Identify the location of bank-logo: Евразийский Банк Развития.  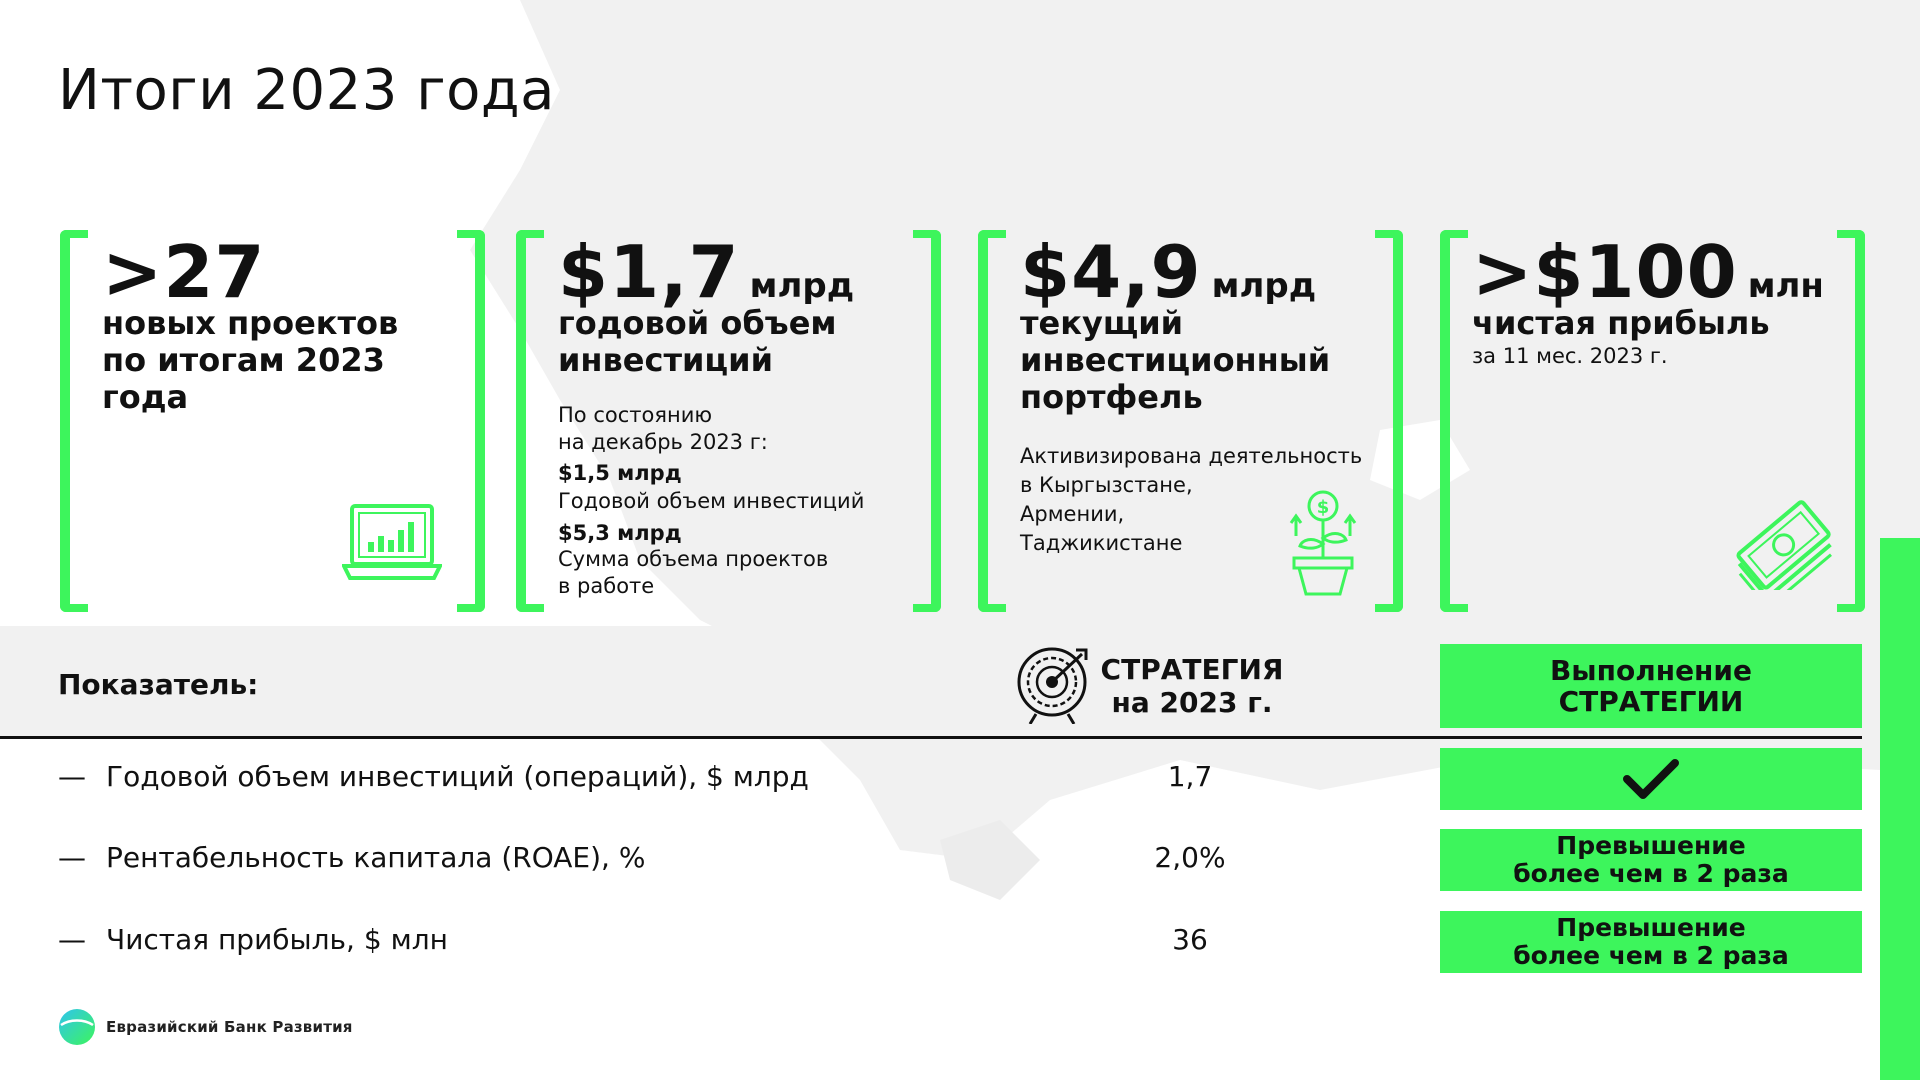
(205, 1027).